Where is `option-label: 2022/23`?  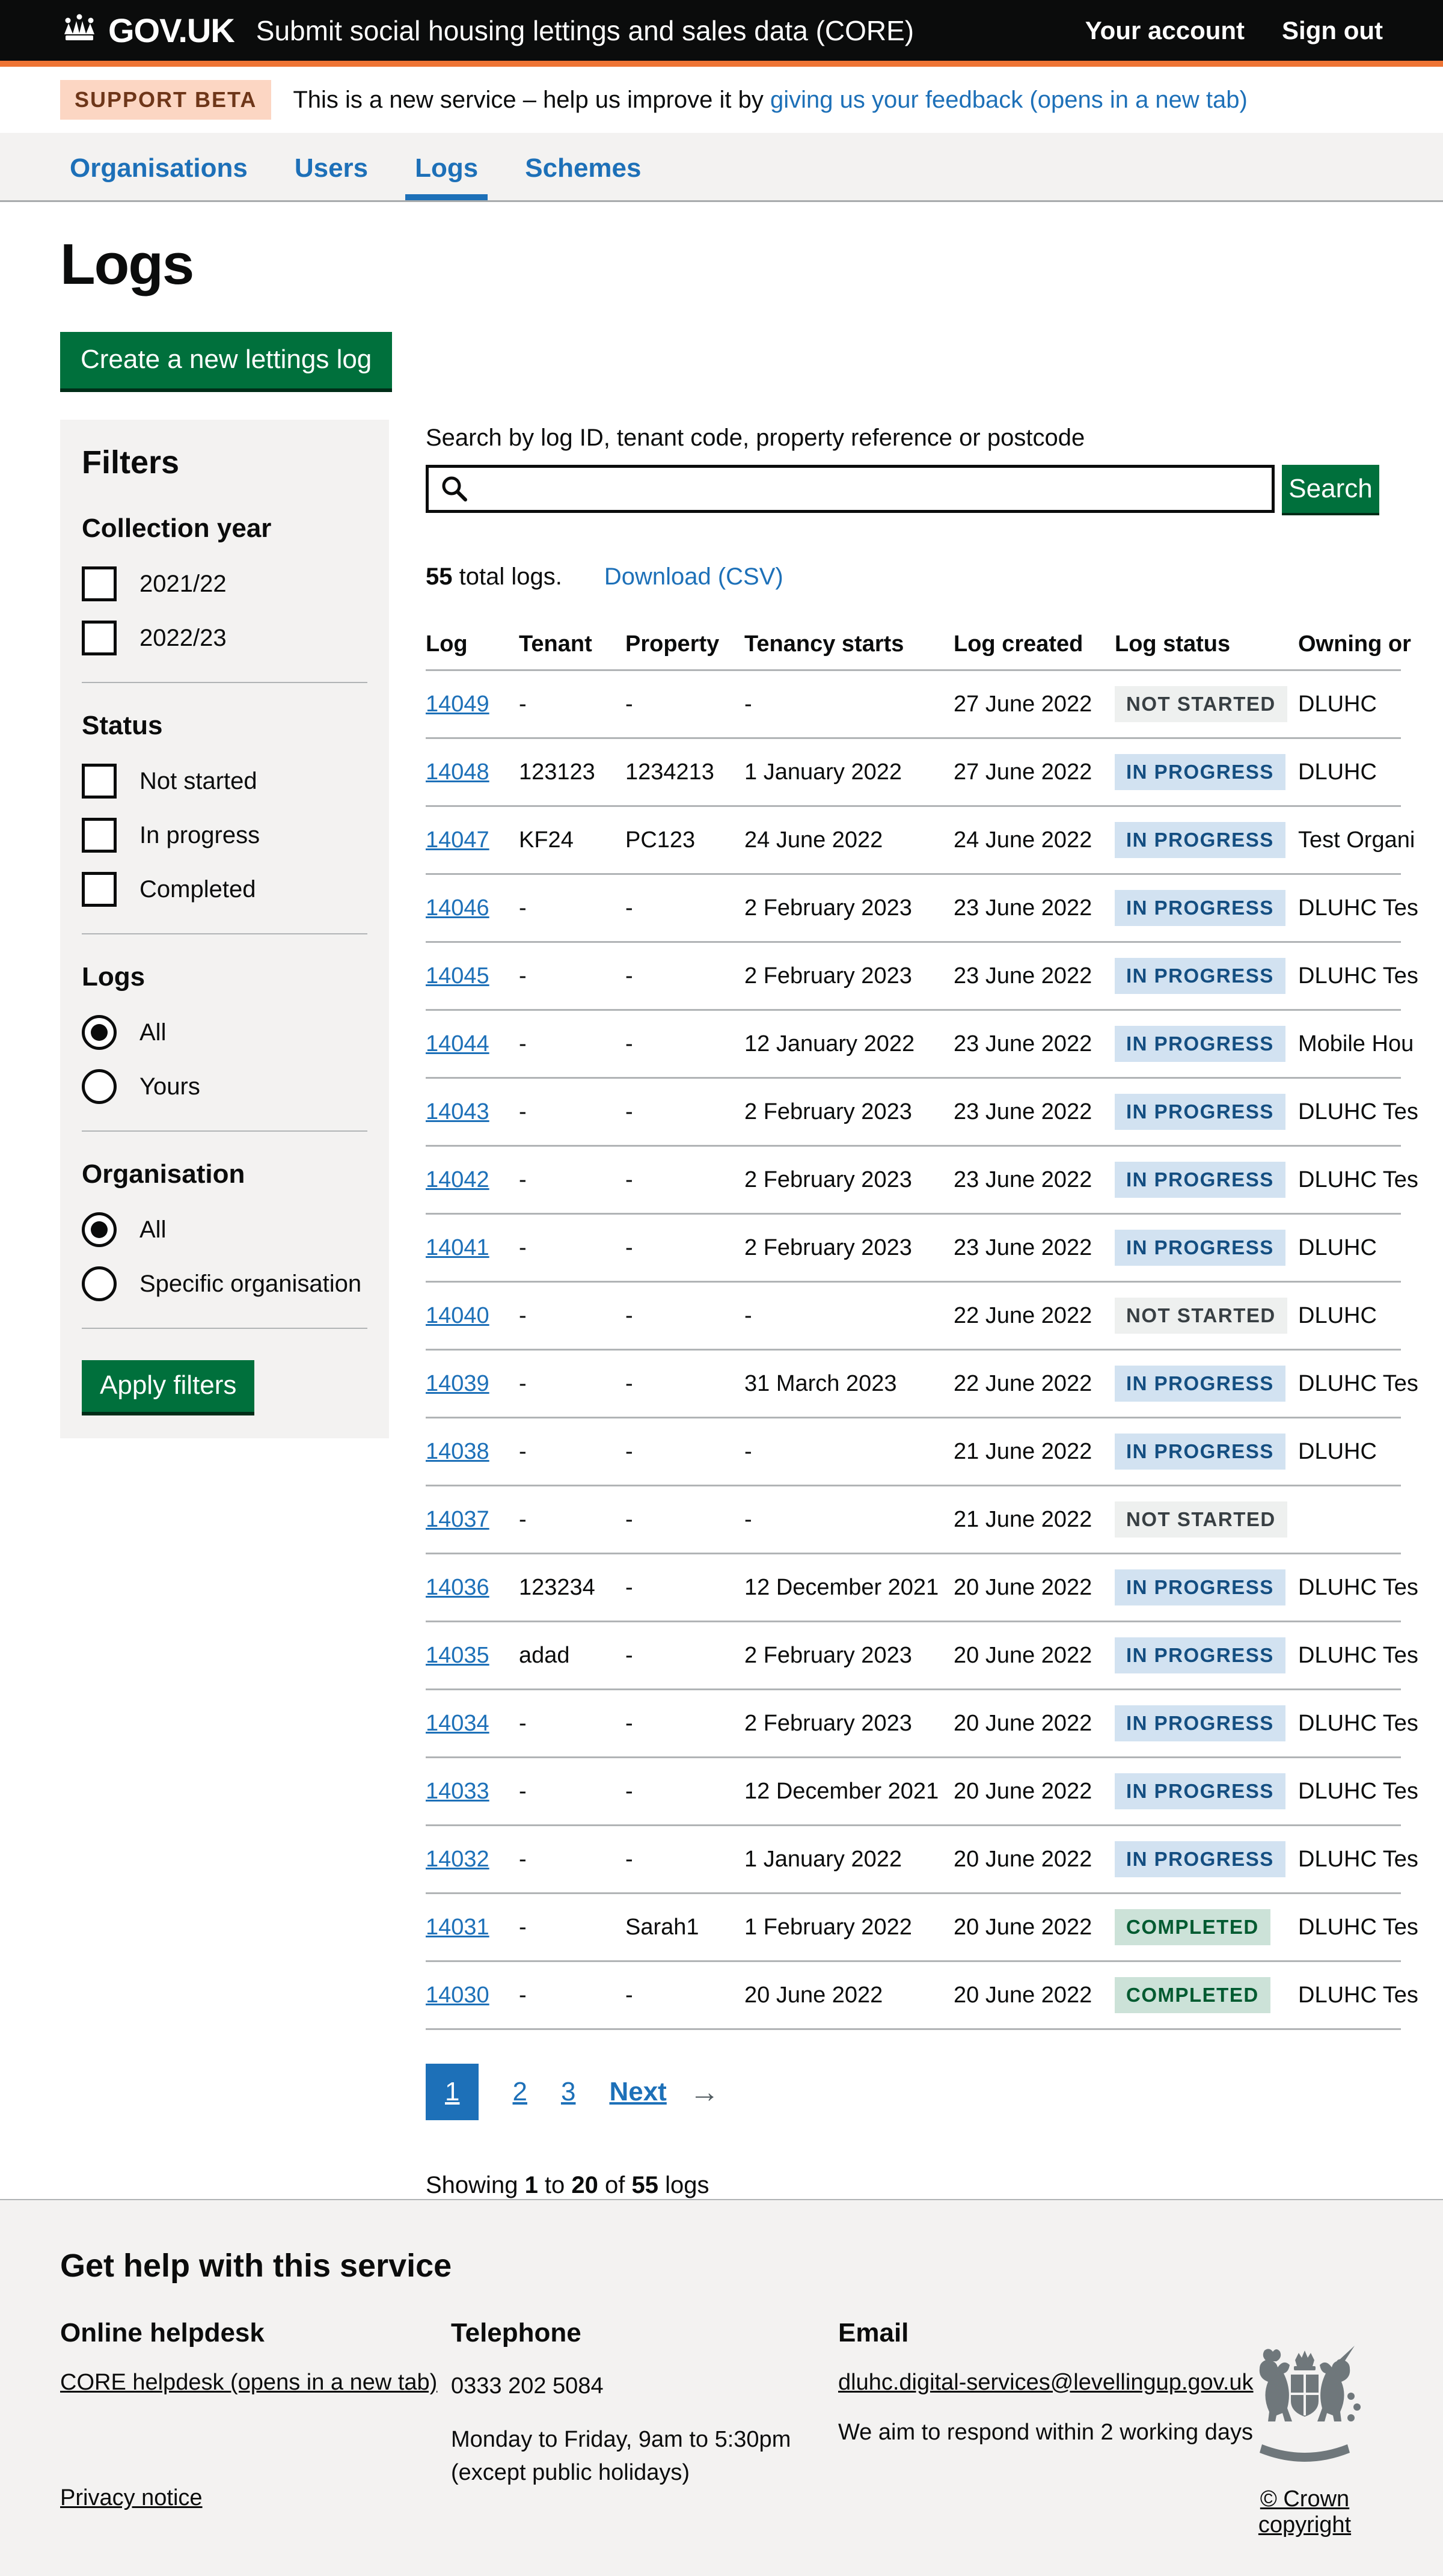 option-label: 2022/23 is located at coordinates (183, 637).